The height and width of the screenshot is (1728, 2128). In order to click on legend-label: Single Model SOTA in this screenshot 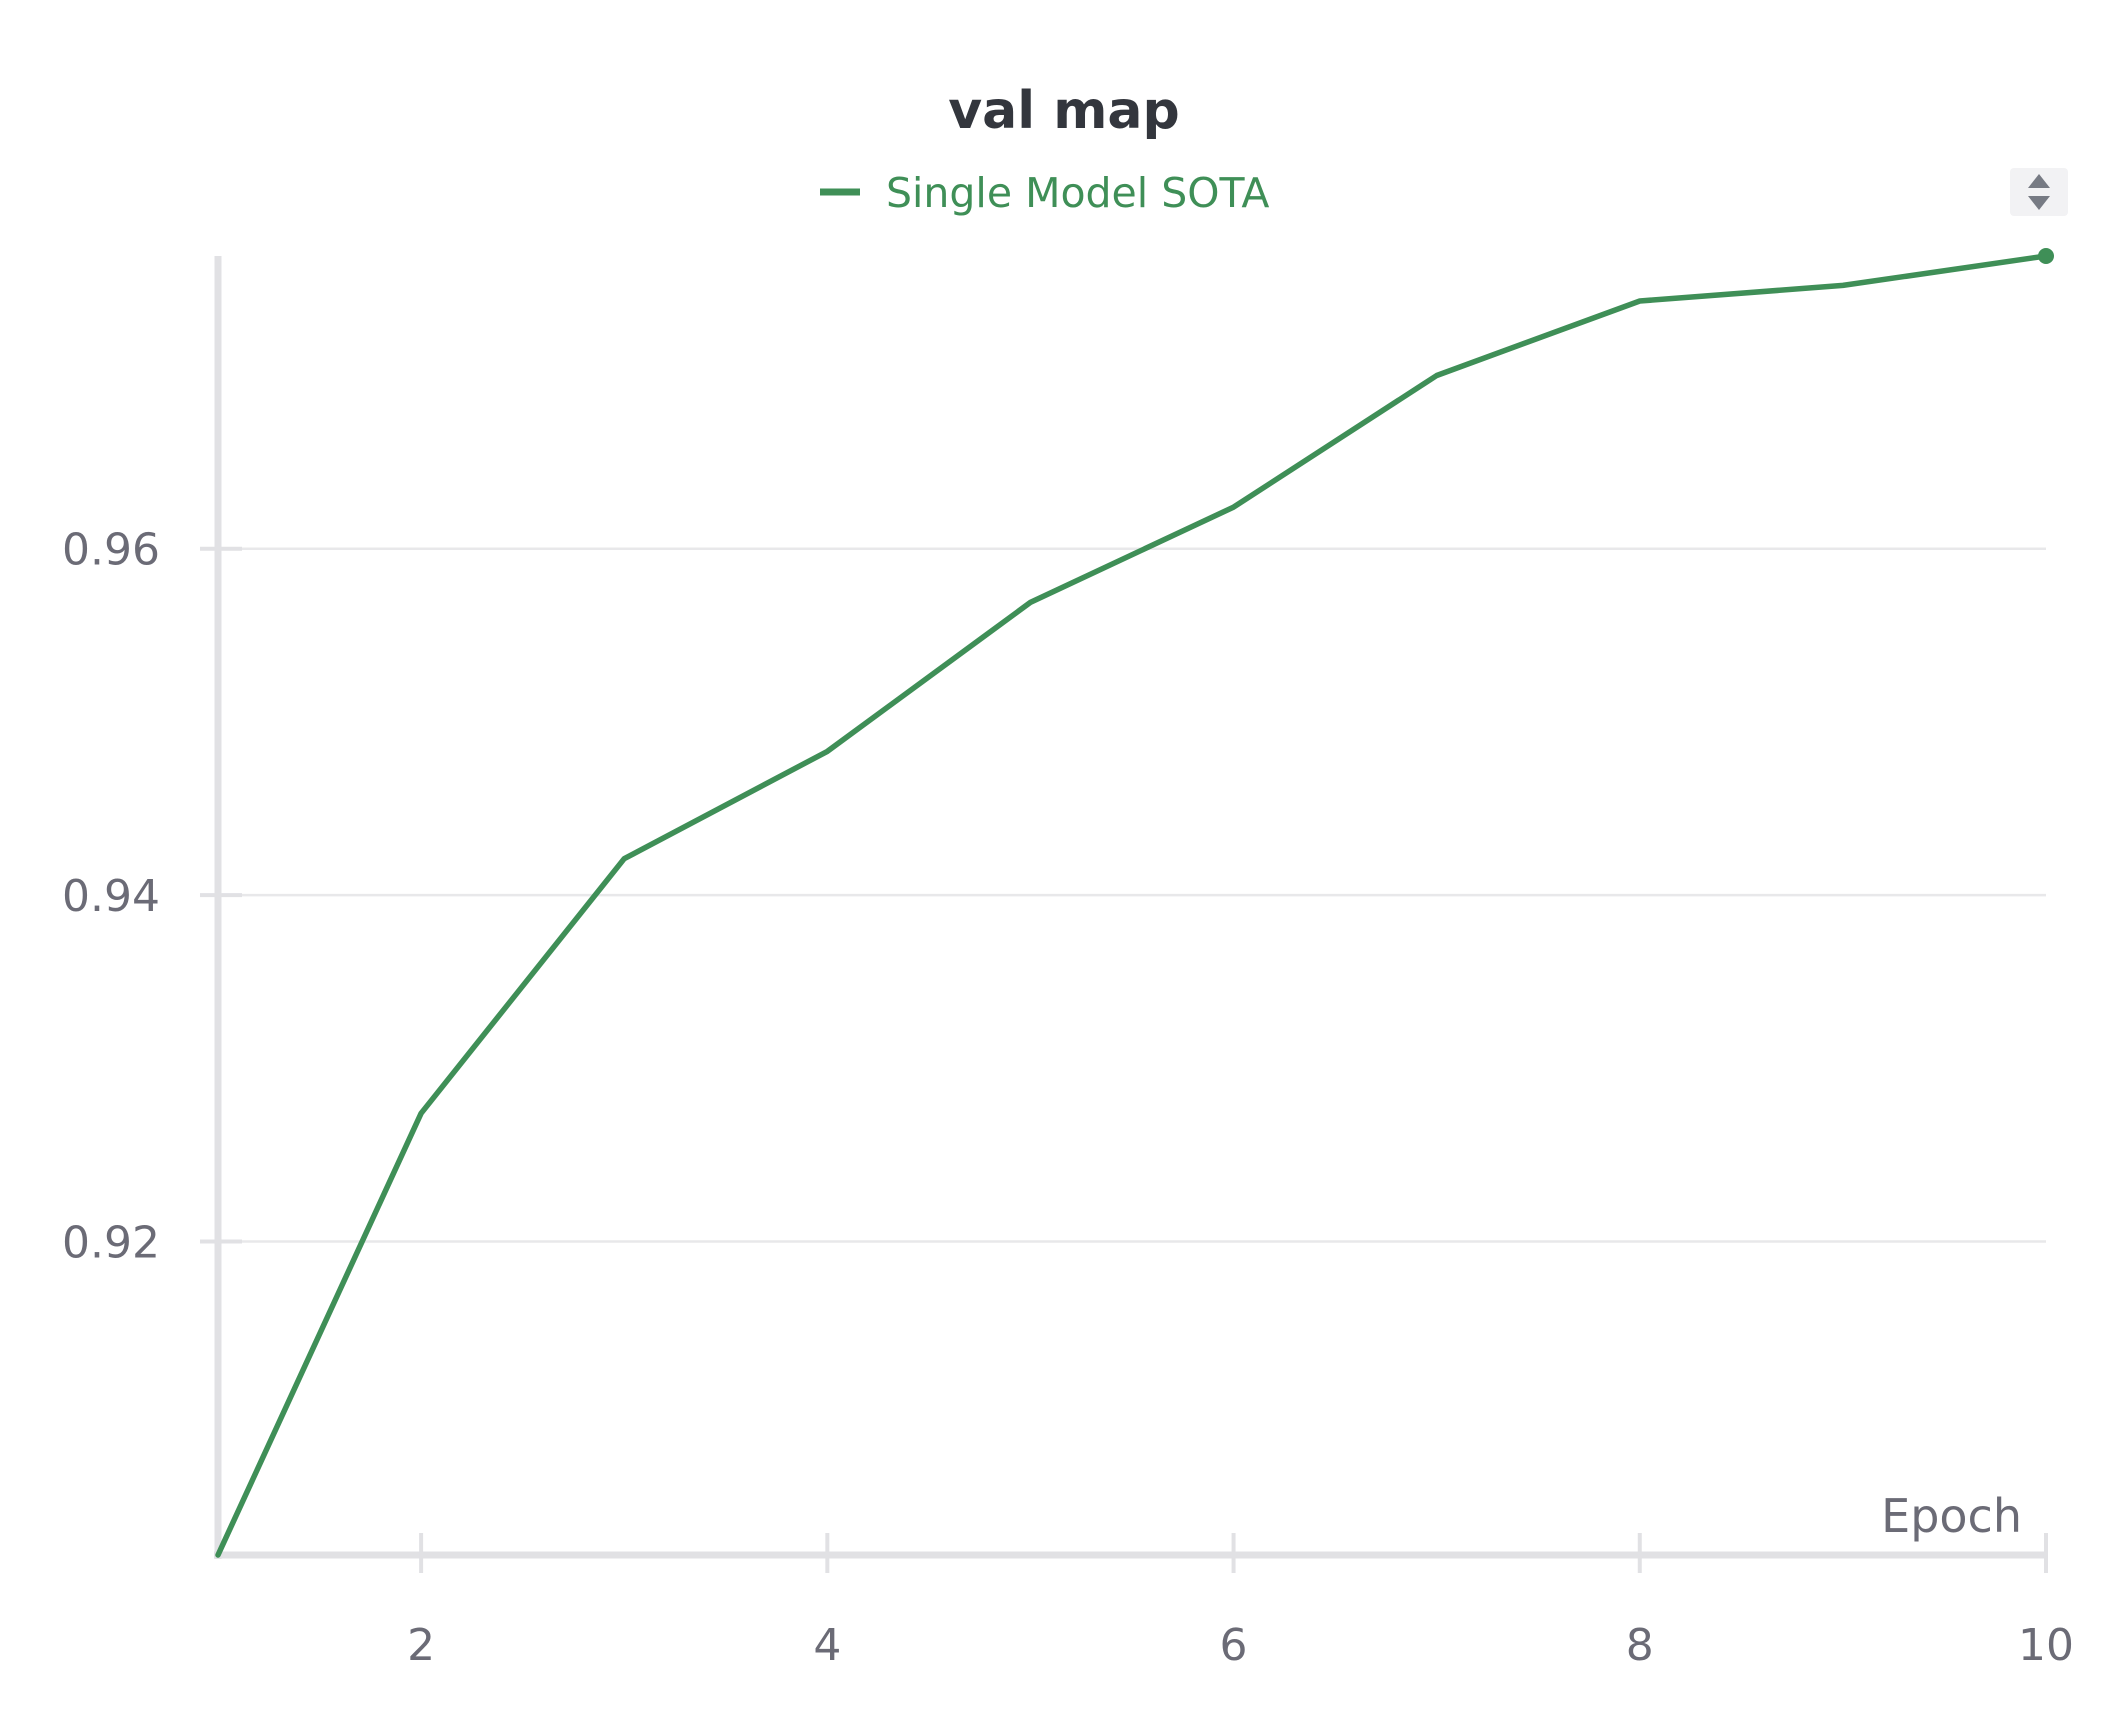, I will do `click(1077, 193)`.